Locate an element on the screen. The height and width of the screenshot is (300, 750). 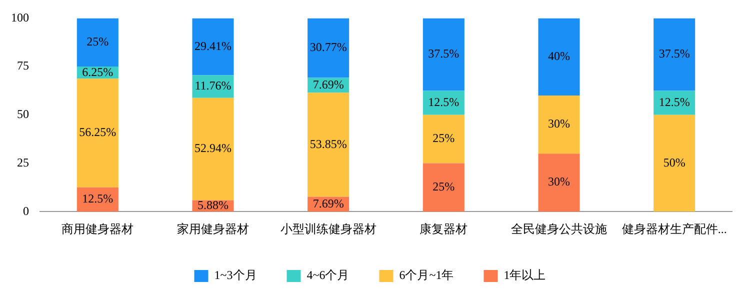
data-label: 56.25% is located at coordinates (97, 132).